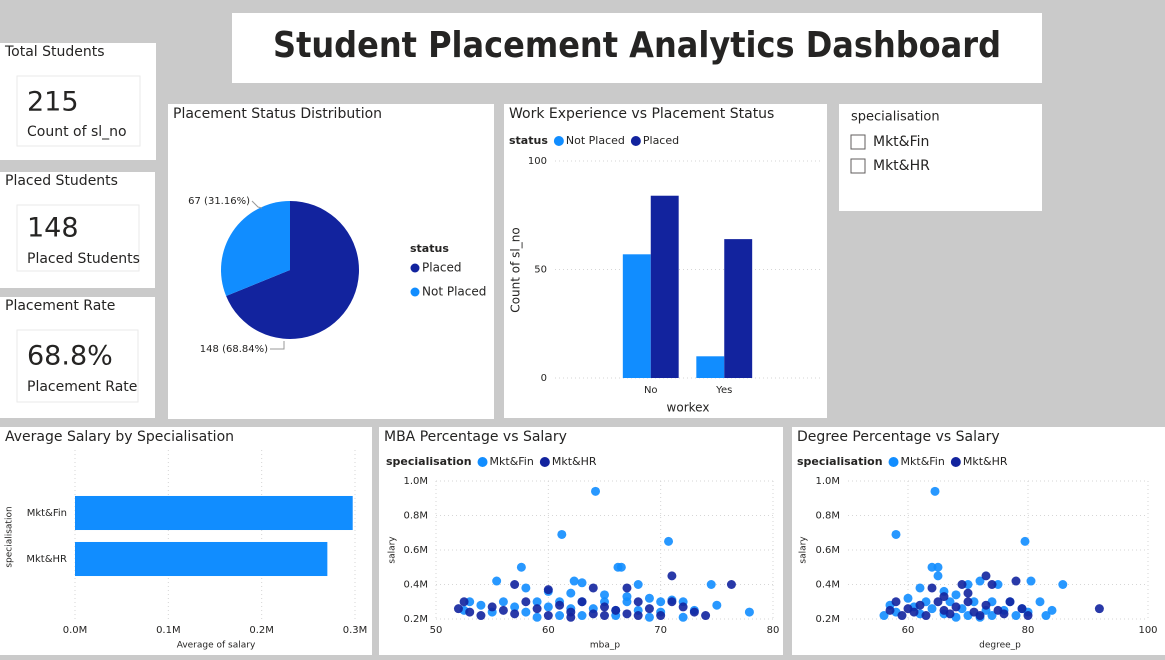 The image size is (1165, 660). I want to click on slicer-option: Mkt&Fin, so click(901, 142).